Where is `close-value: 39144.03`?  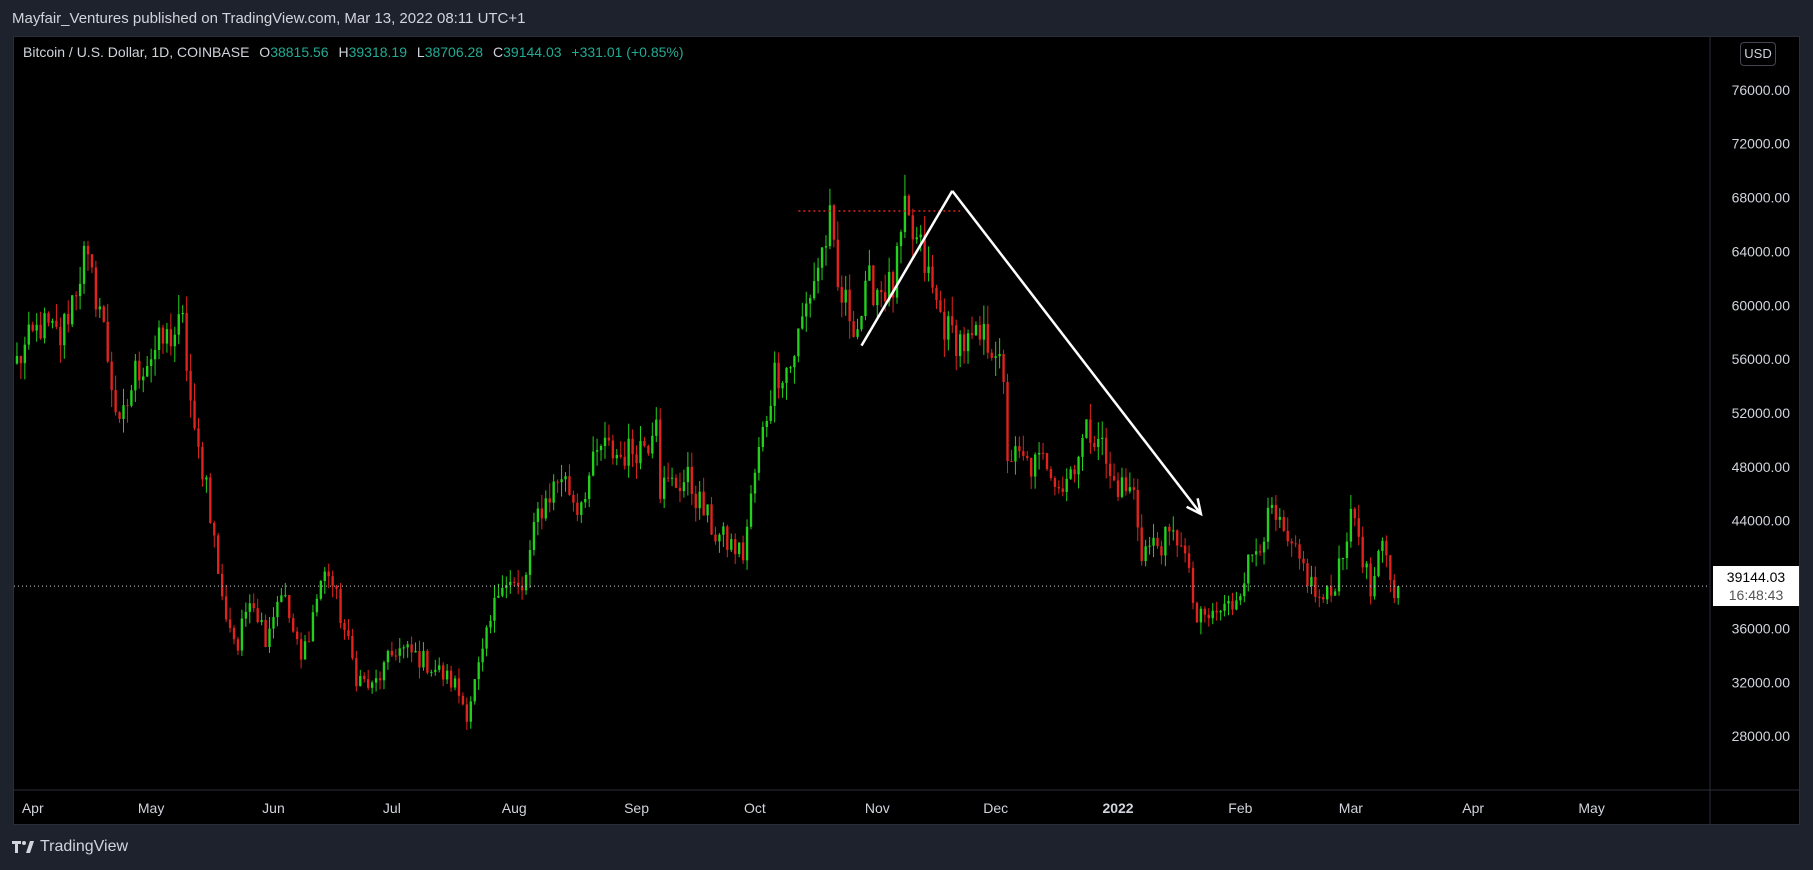
close-value: 39144.03 is located at coordinates (532, 52).